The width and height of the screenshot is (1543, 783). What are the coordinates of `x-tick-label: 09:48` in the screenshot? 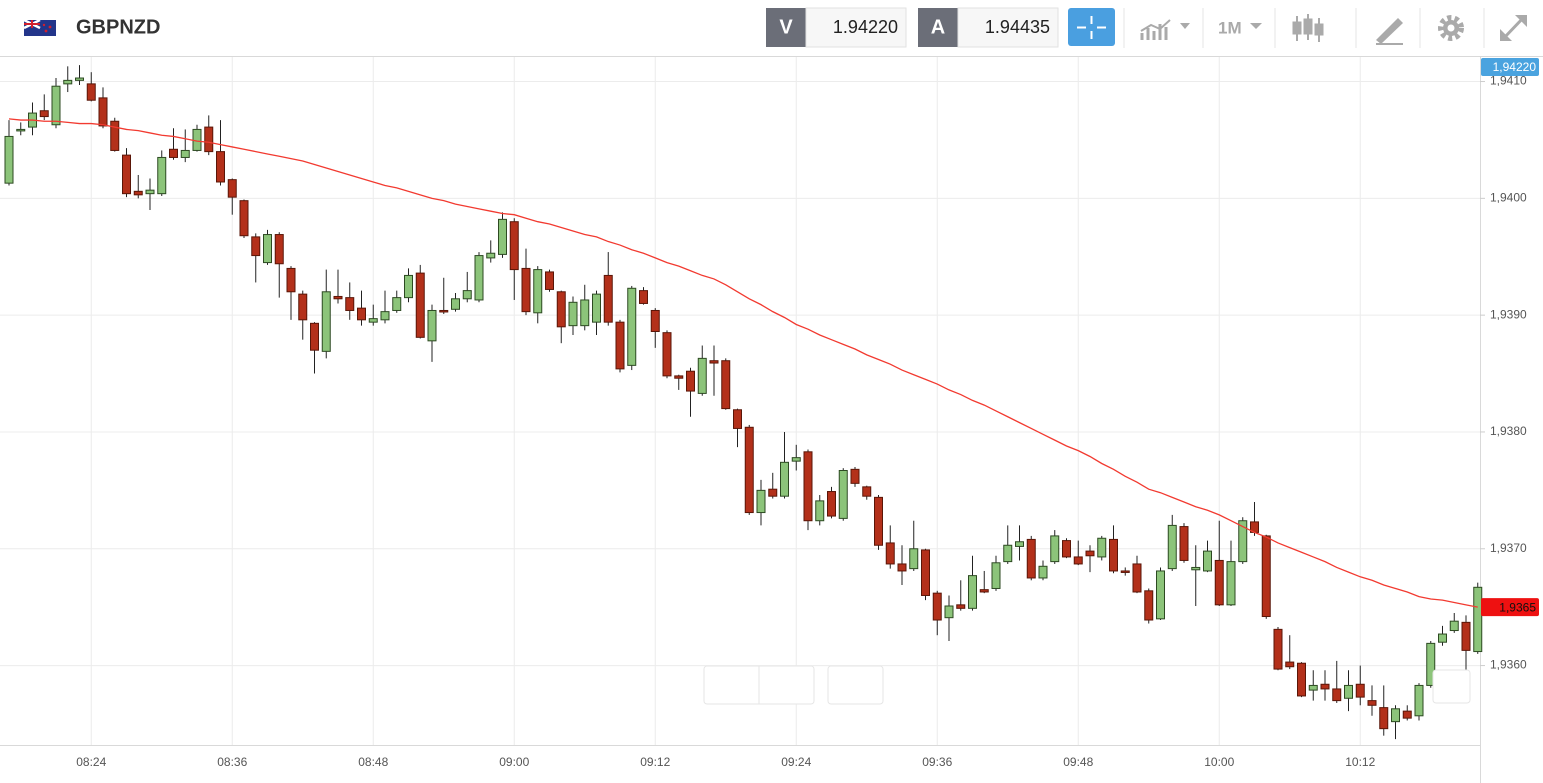 It's located at (1078, 762).